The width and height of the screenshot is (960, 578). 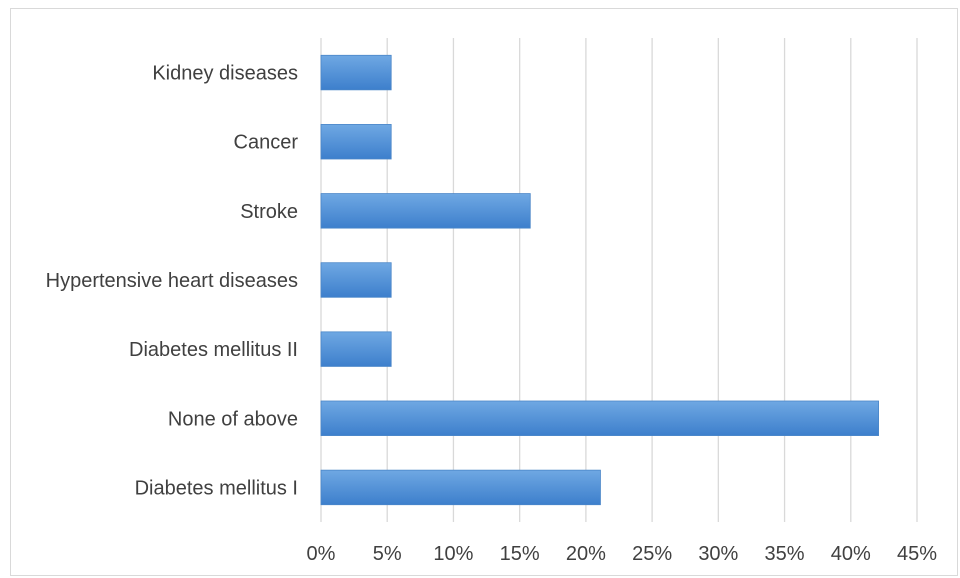 I want to click on category-label: Stroke, so click(x=269, y=212).